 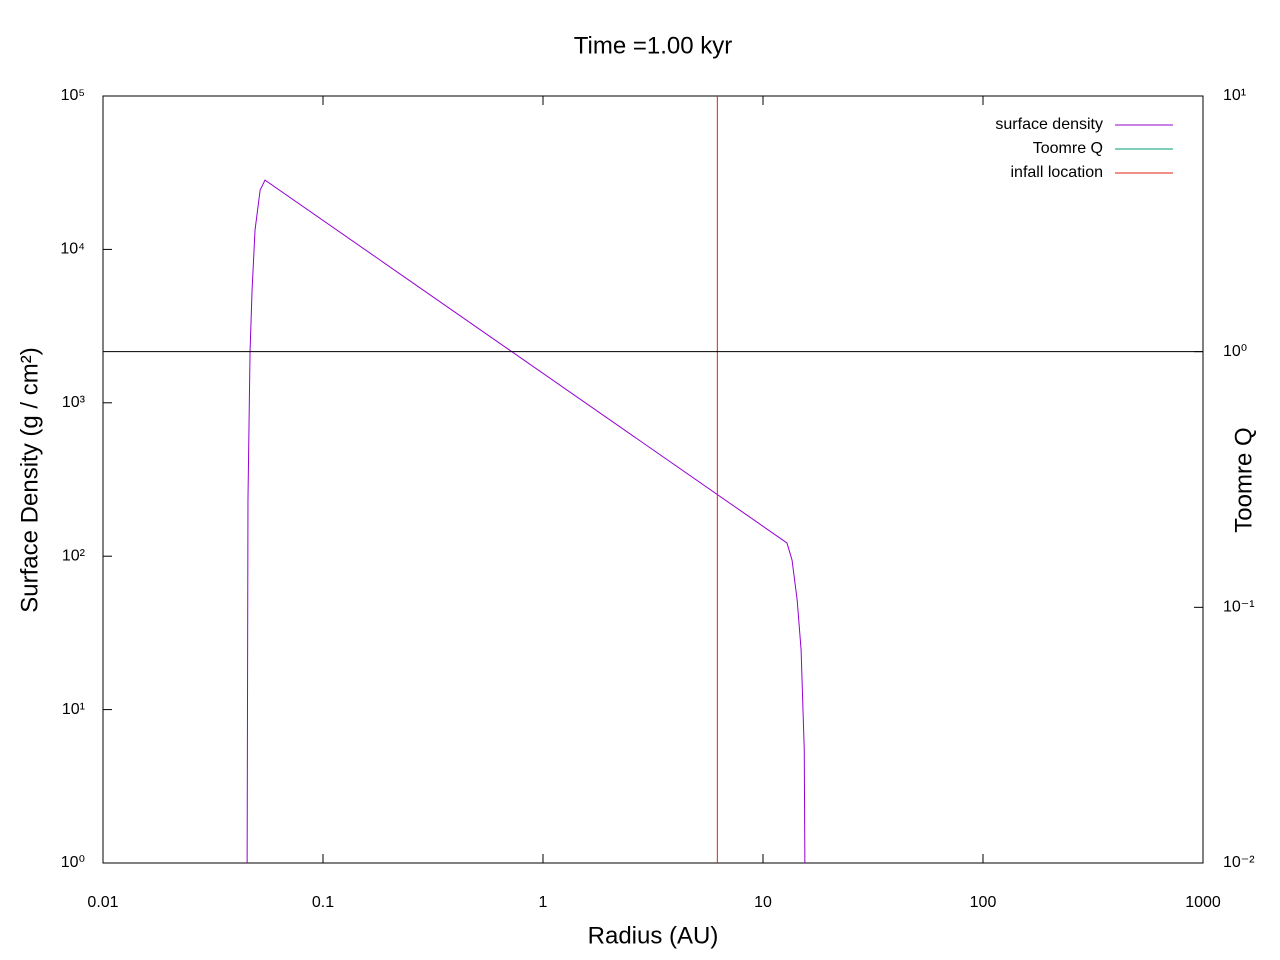 I want to click on x-tick-label: 0.01, so click(x=102, y=902).